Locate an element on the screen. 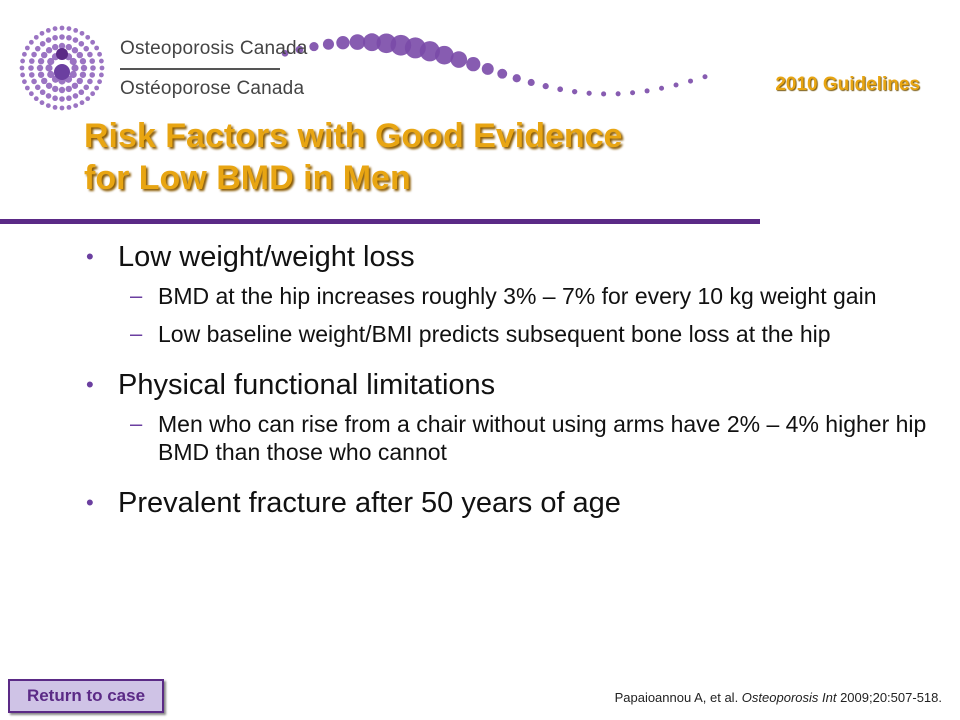 The width and height of the screenshot is (960, 720). dot-wave-decoration is located at coordinates (494, 65).